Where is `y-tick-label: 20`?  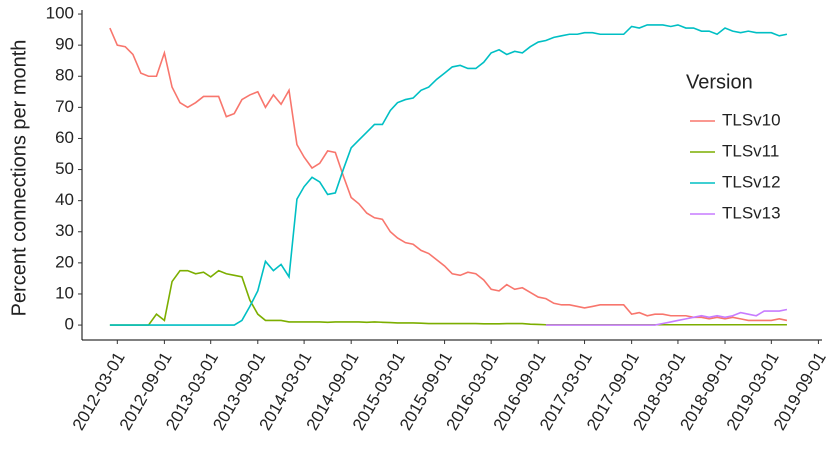
y-tick-label: 20 is located at coordinates (64, 261).